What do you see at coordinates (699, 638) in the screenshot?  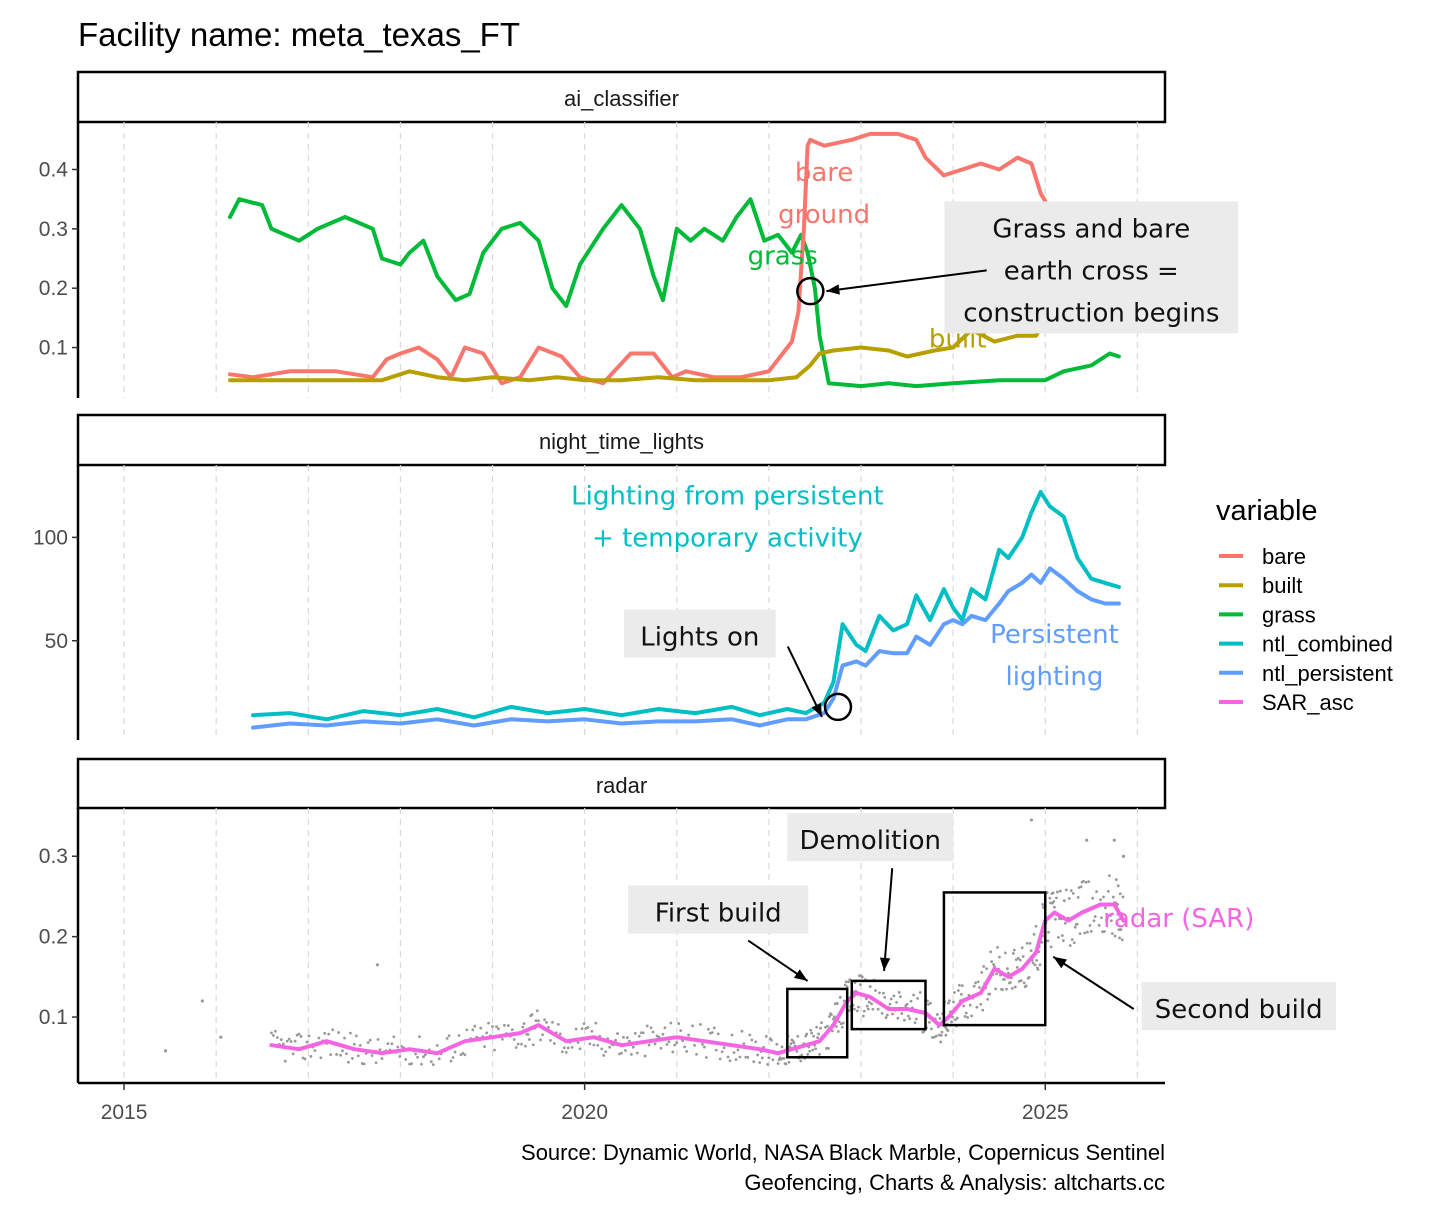 I see `annotation-text: Lights on` at bounding box center [699, 638].